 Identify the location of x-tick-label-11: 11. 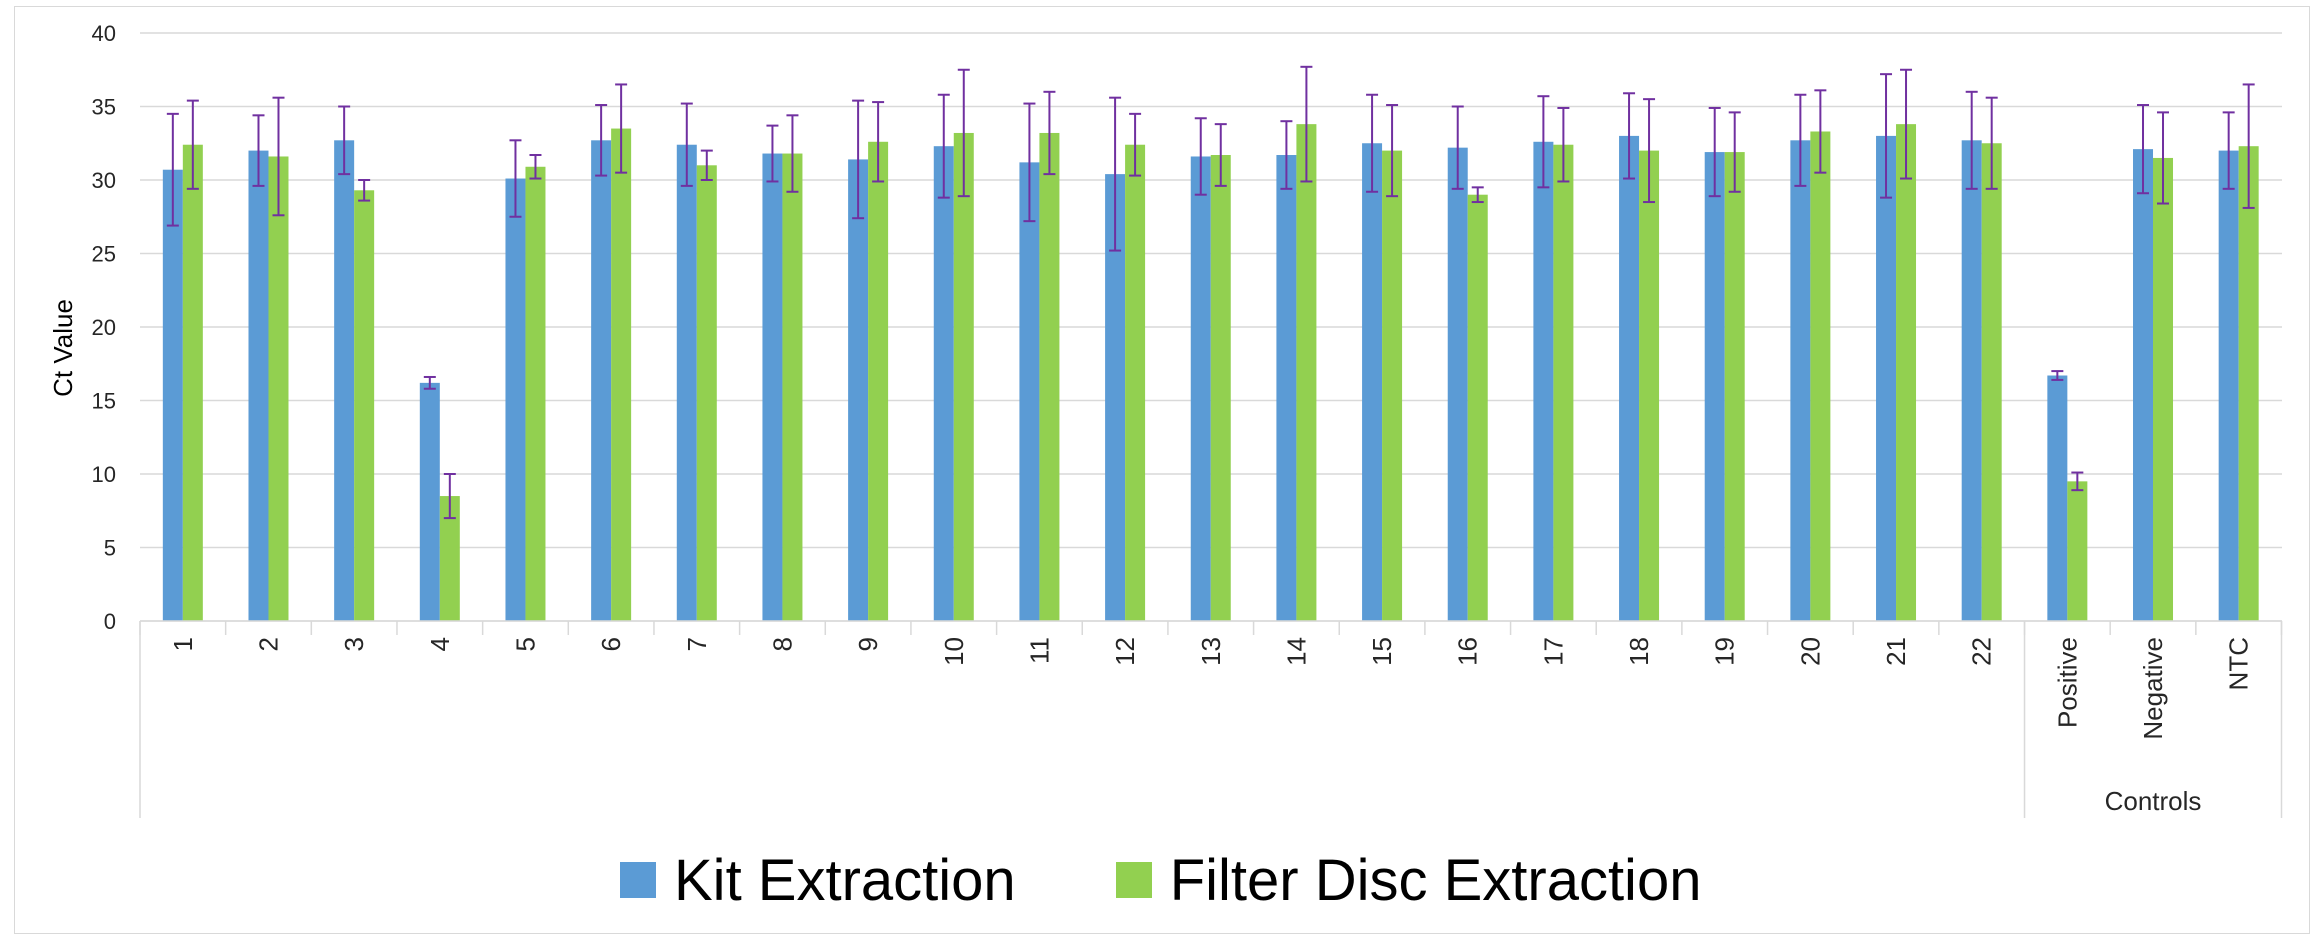
(1039, 650).